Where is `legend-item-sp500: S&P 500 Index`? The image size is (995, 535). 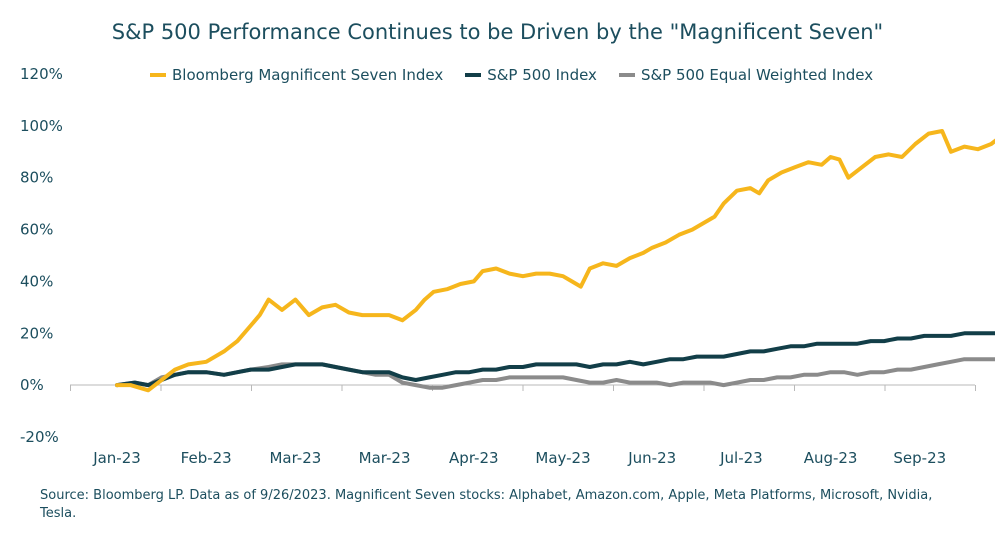 legend-item-sp500: S&P 500 Index is located at coordinates (531, 75).